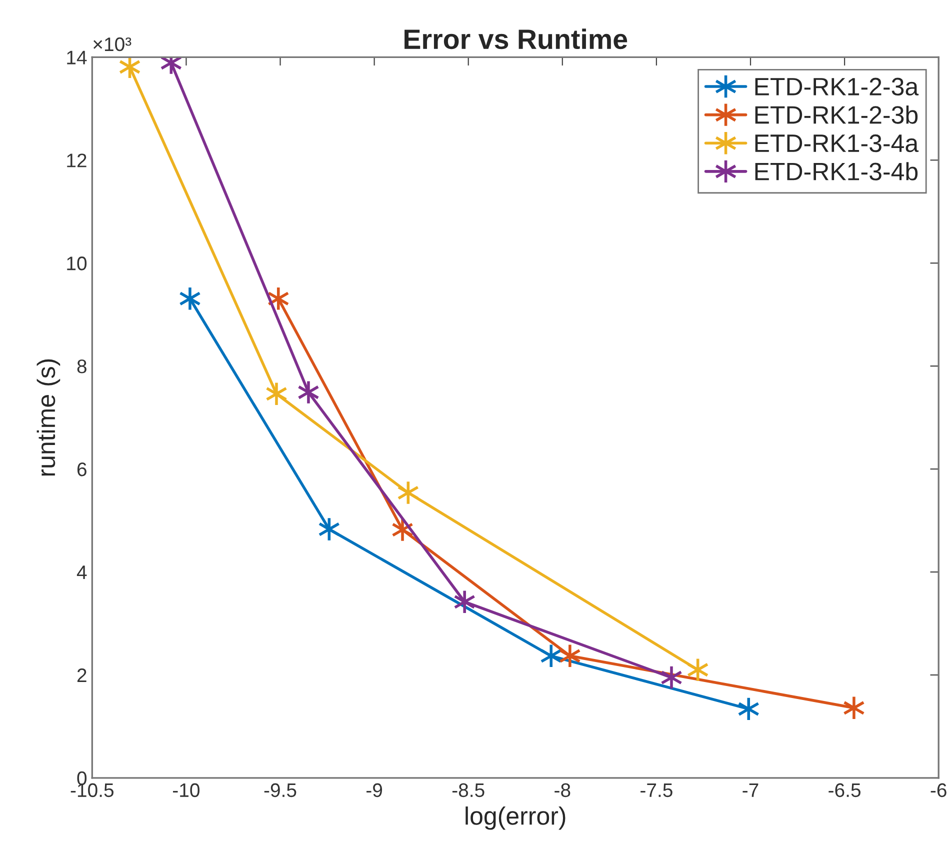 This screenshot has height=853, width=950. What do you see at coordinates (516, 818) in the screenshot?
I see `x-axis-title: log(error)` at bounding box center [516, 818].